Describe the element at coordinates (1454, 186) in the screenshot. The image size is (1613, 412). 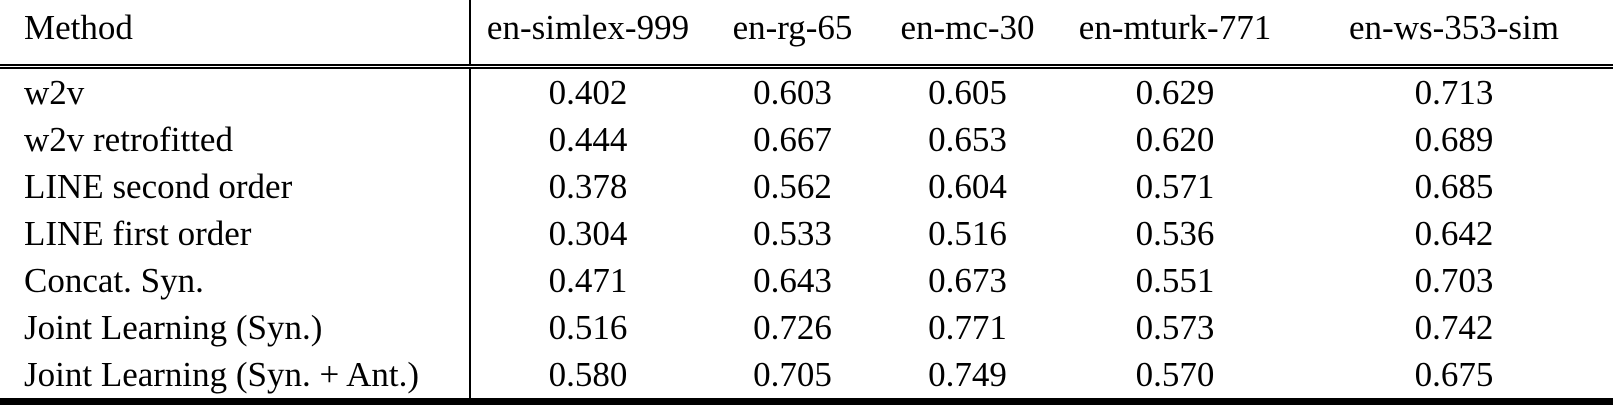
I see `score-cell: 0.685` at that location.